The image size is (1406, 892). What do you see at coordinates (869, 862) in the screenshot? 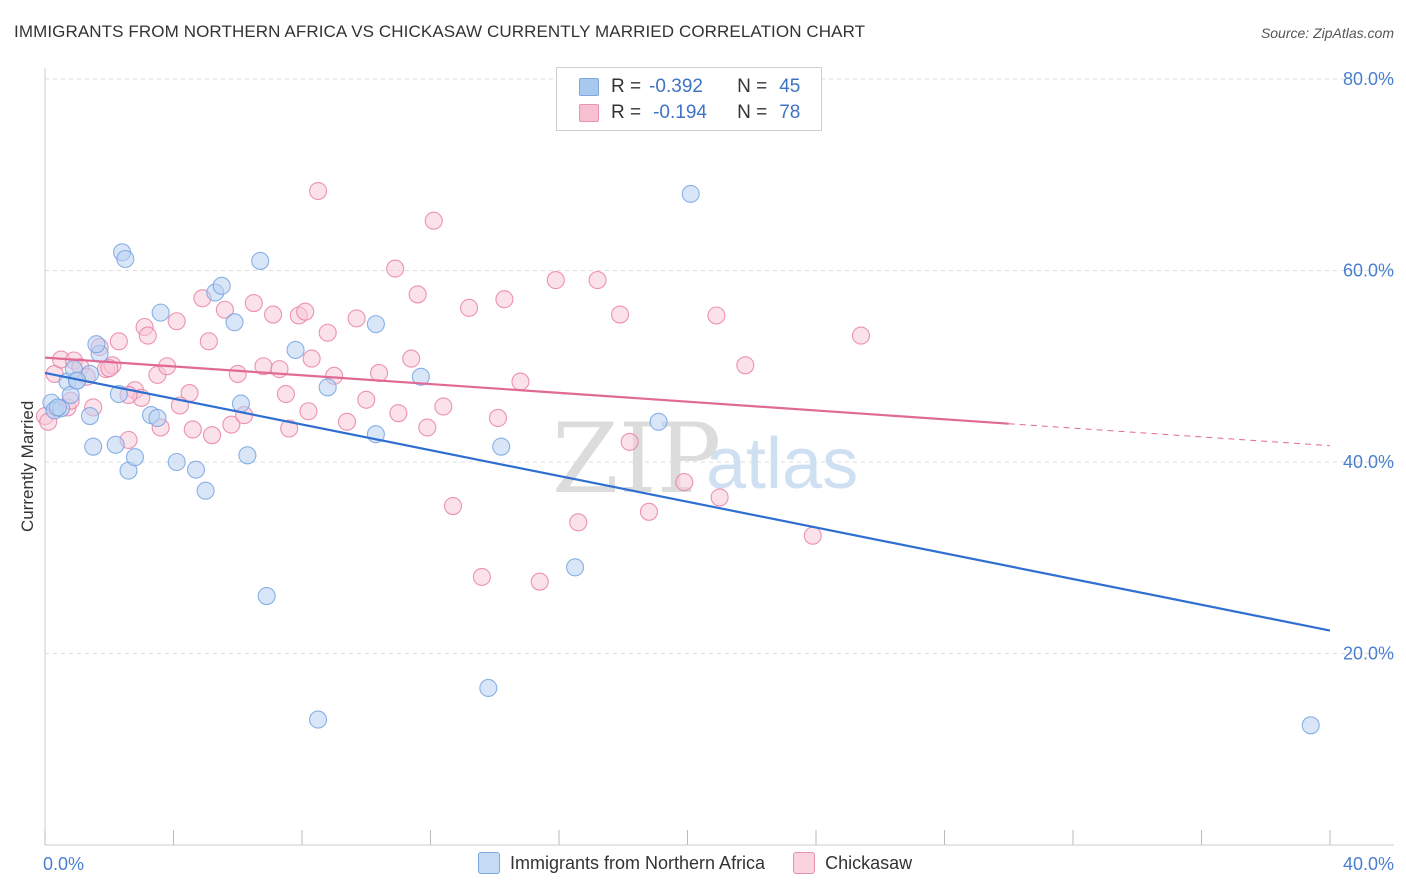
I see `series-legend-label: Chickasaw` at bounding box center [869, 862].